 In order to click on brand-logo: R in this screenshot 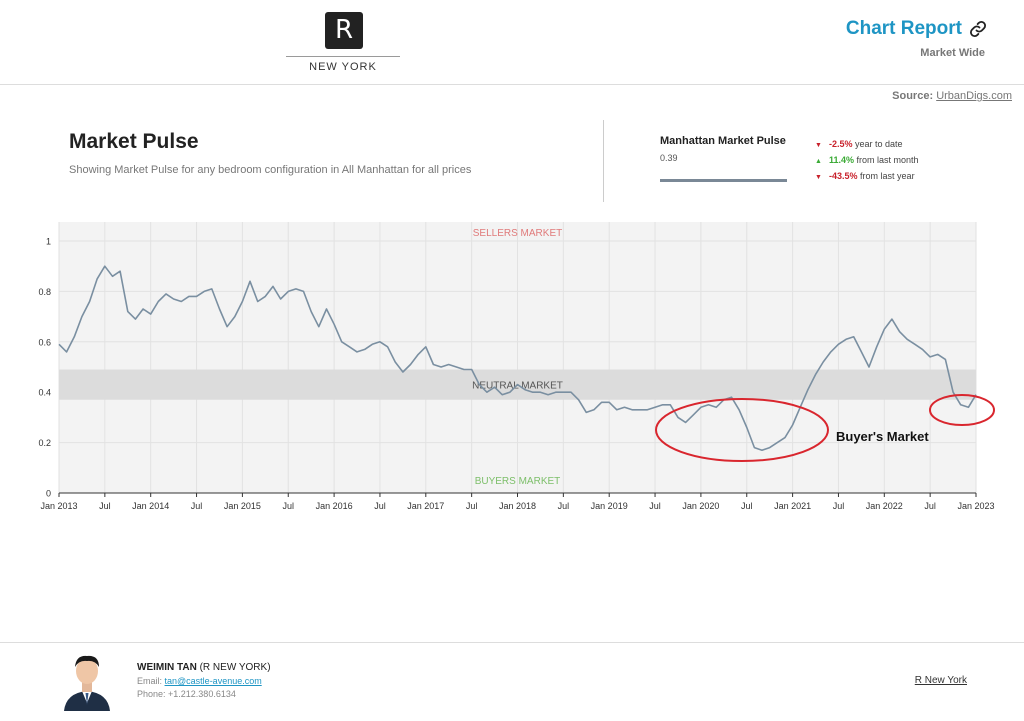, I will do `click(344, 30)`.